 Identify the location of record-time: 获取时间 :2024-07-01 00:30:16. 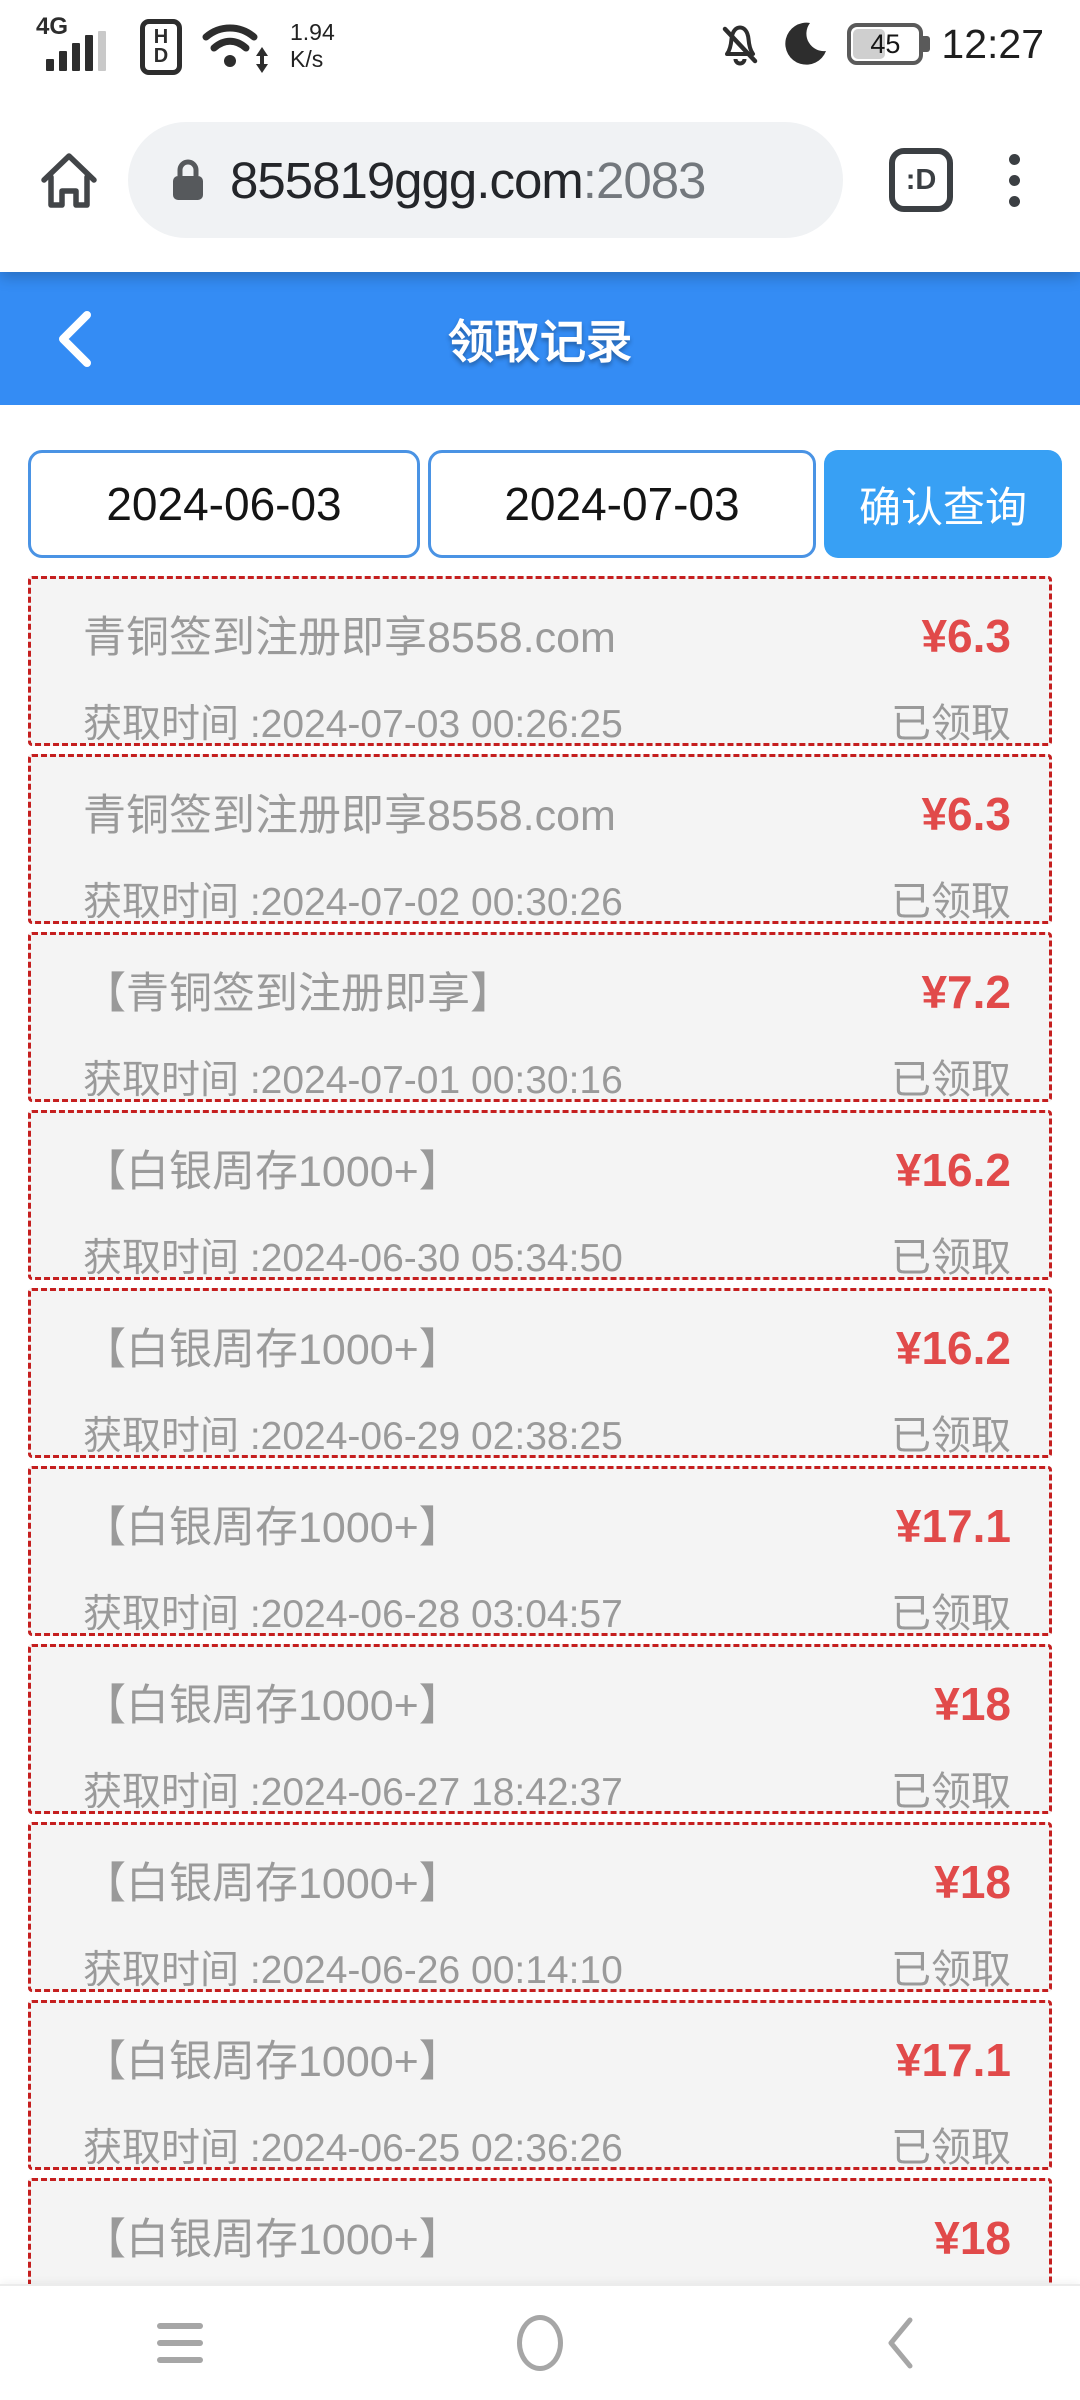
(353, 1080).